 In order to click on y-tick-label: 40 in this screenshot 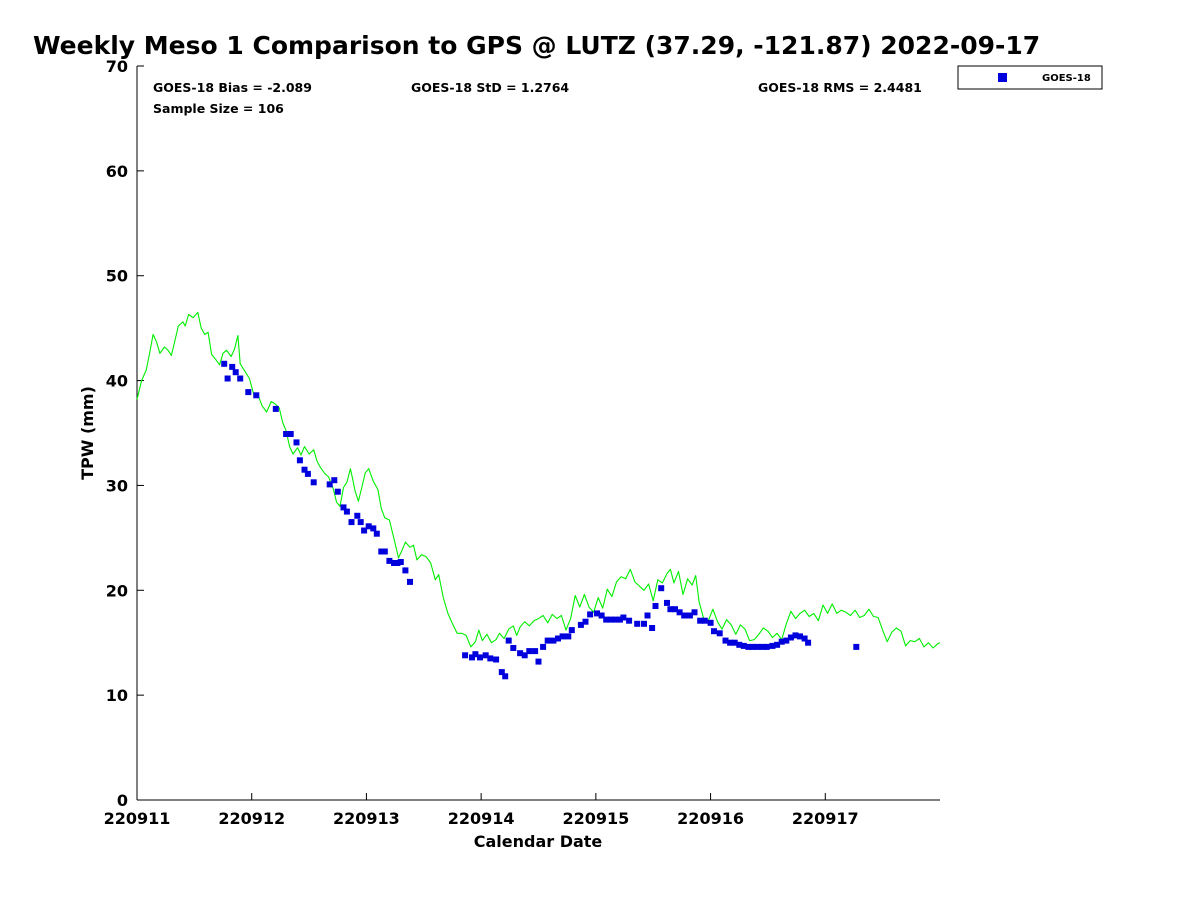, I will do `click(117, 381)`.